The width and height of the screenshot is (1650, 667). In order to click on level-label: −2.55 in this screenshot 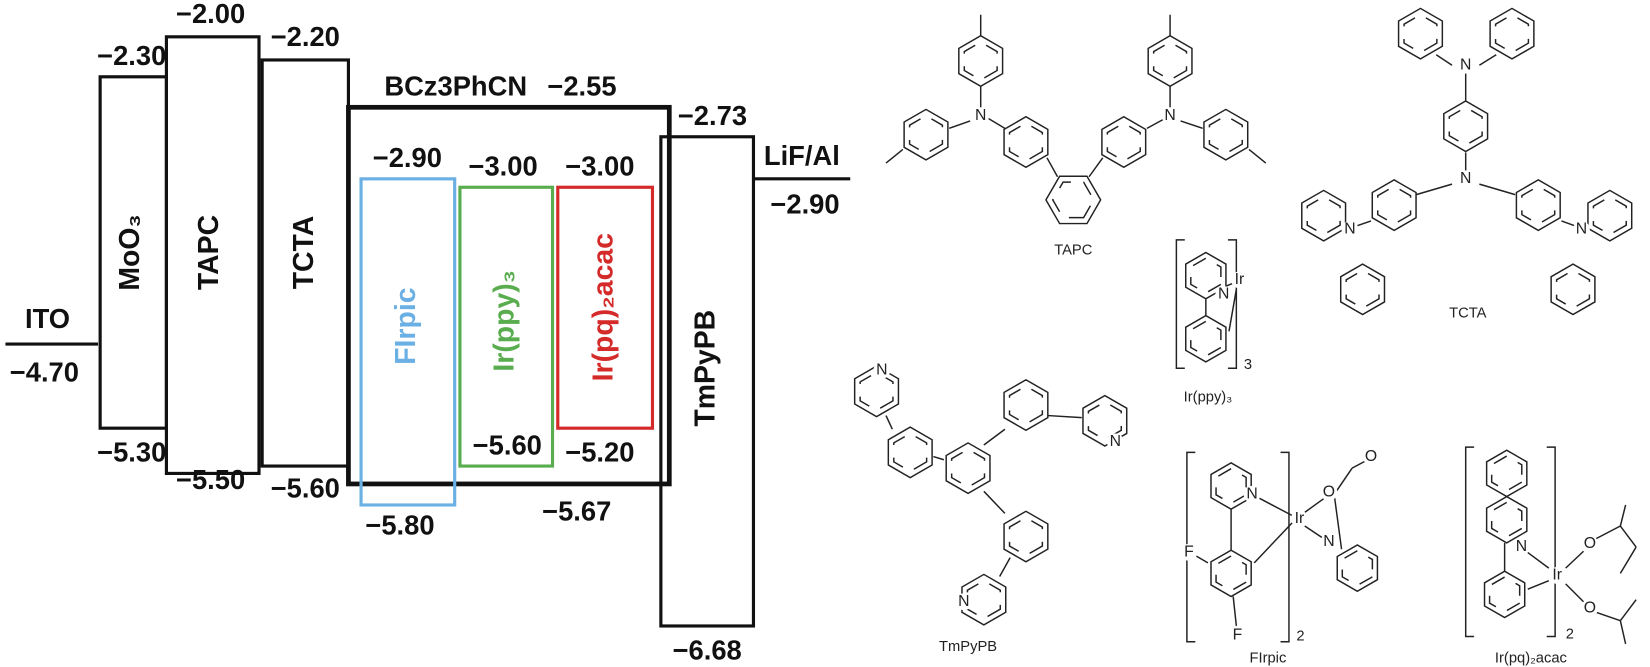, I will do `click(581, 86)`.